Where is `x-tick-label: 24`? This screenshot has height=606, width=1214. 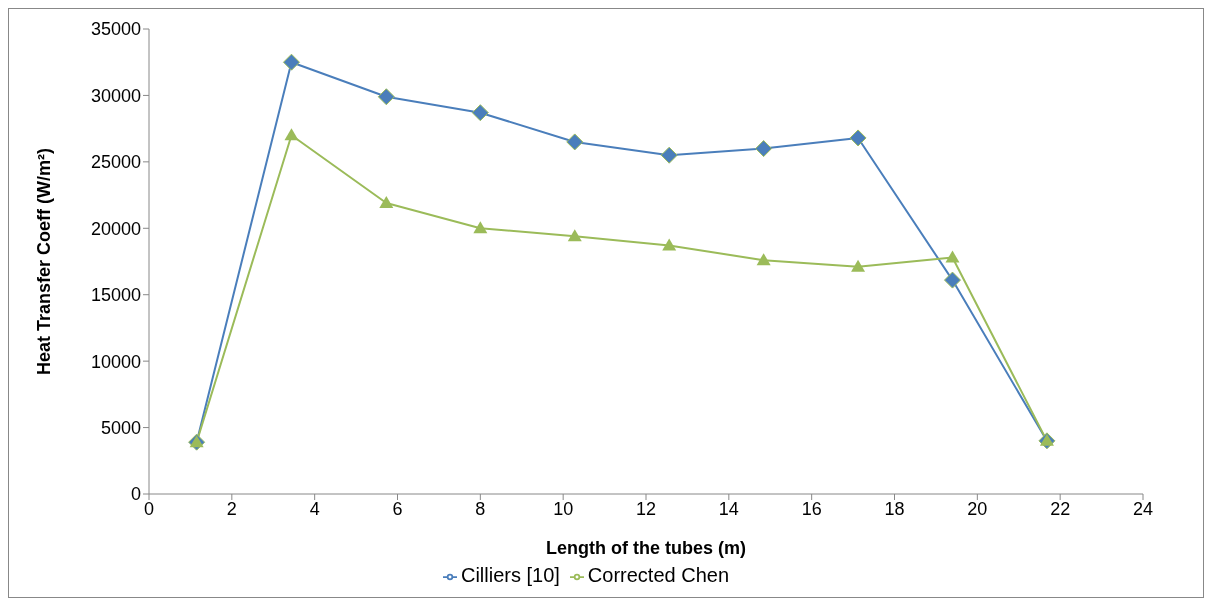
x-tick-label: 24 is located at coordinates (1143, 508).